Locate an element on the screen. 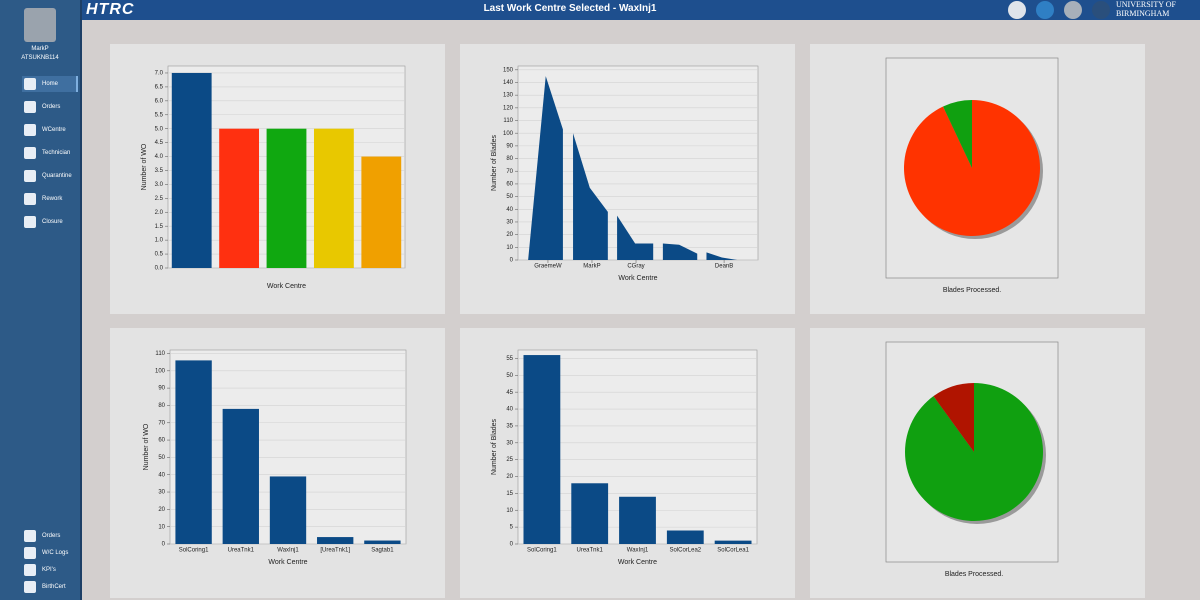 The height and width of the screenshot is (600, 1200). y-tick-label: 4.0 is located at coordinates (159, 157).